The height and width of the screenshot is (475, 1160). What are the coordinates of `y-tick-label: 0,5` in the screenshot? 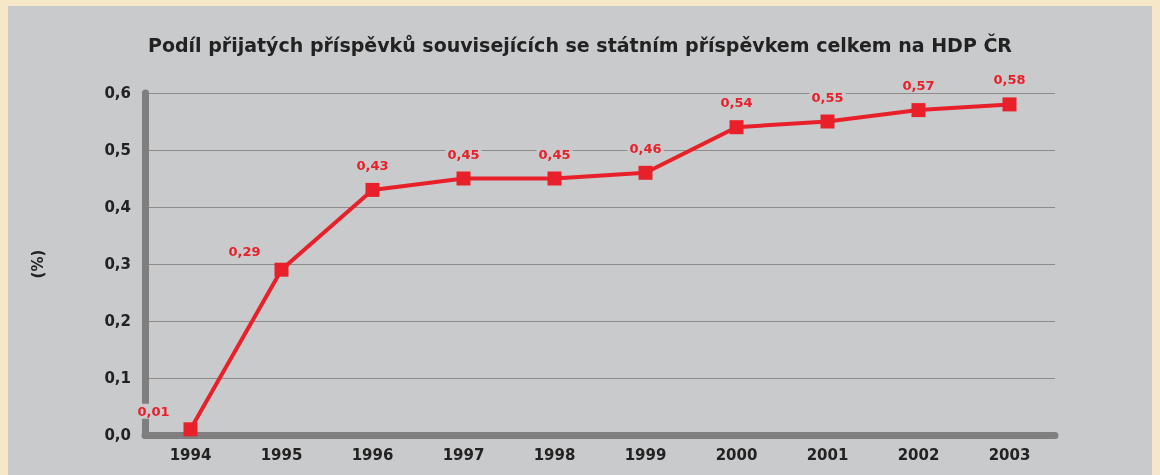 It's located at (117, 150).